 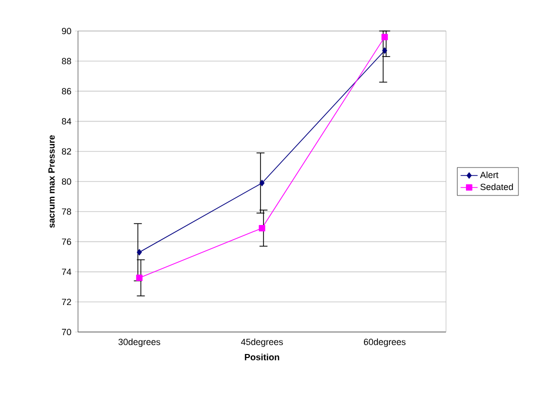 What do you see at coordinates (262, 342) in the screenshot?
I see `x-tick-label: 45degrees` at bounding box center [262, 342].